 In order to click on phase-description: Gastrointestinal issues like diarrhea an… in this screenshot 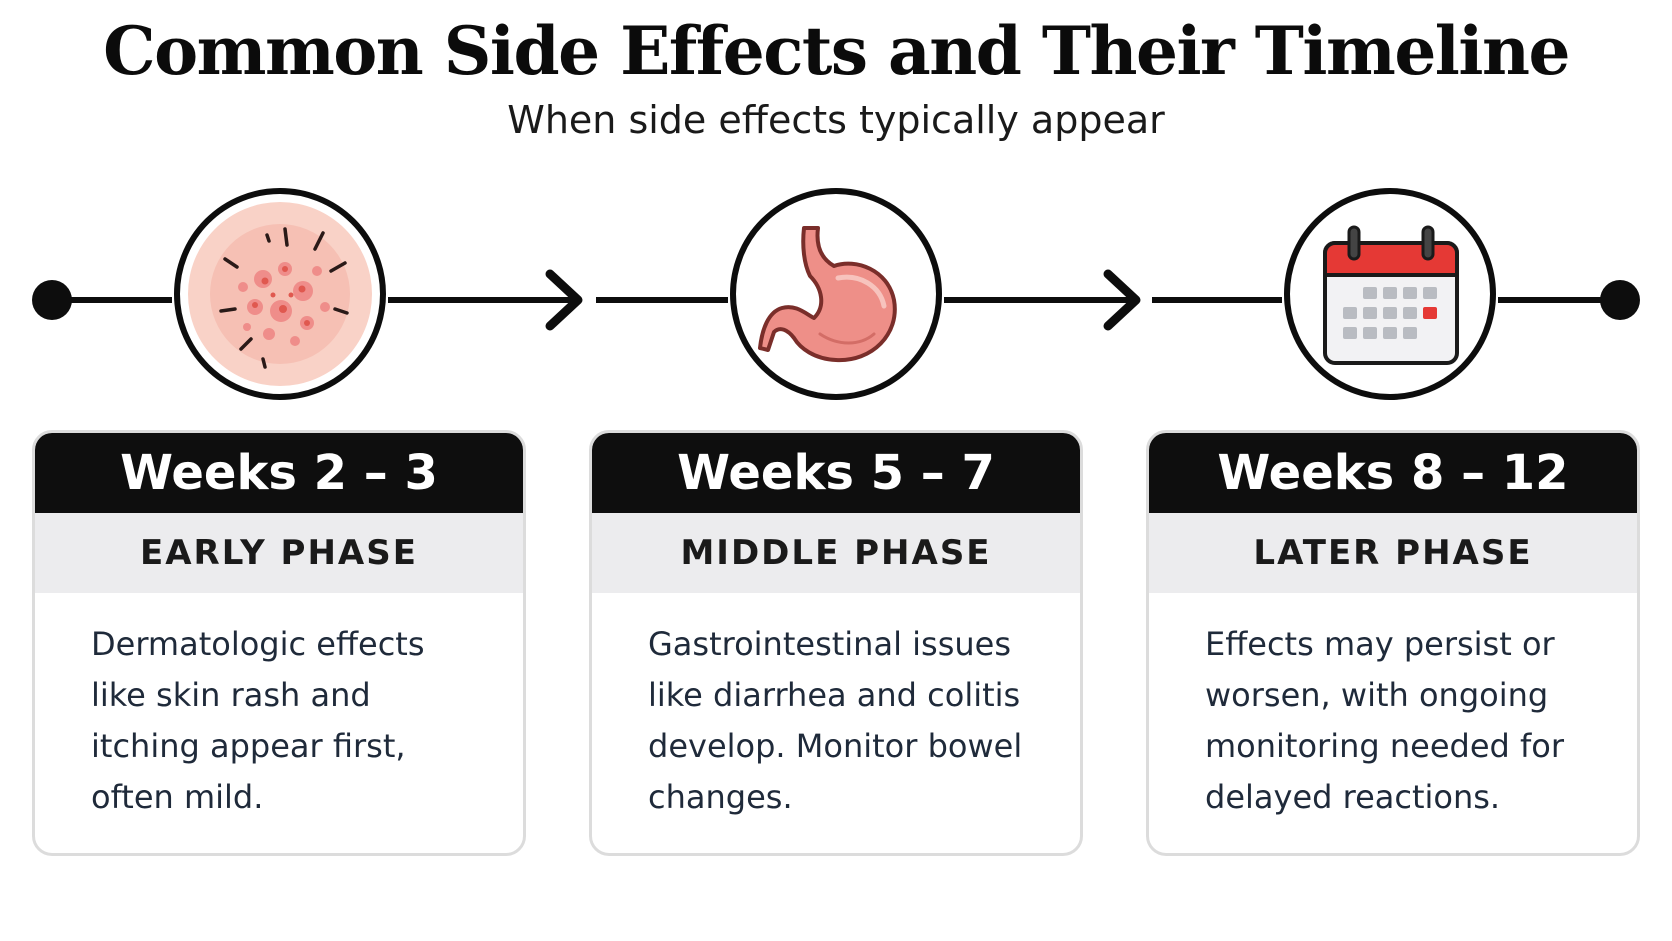, I will do `click(835, 720)`.